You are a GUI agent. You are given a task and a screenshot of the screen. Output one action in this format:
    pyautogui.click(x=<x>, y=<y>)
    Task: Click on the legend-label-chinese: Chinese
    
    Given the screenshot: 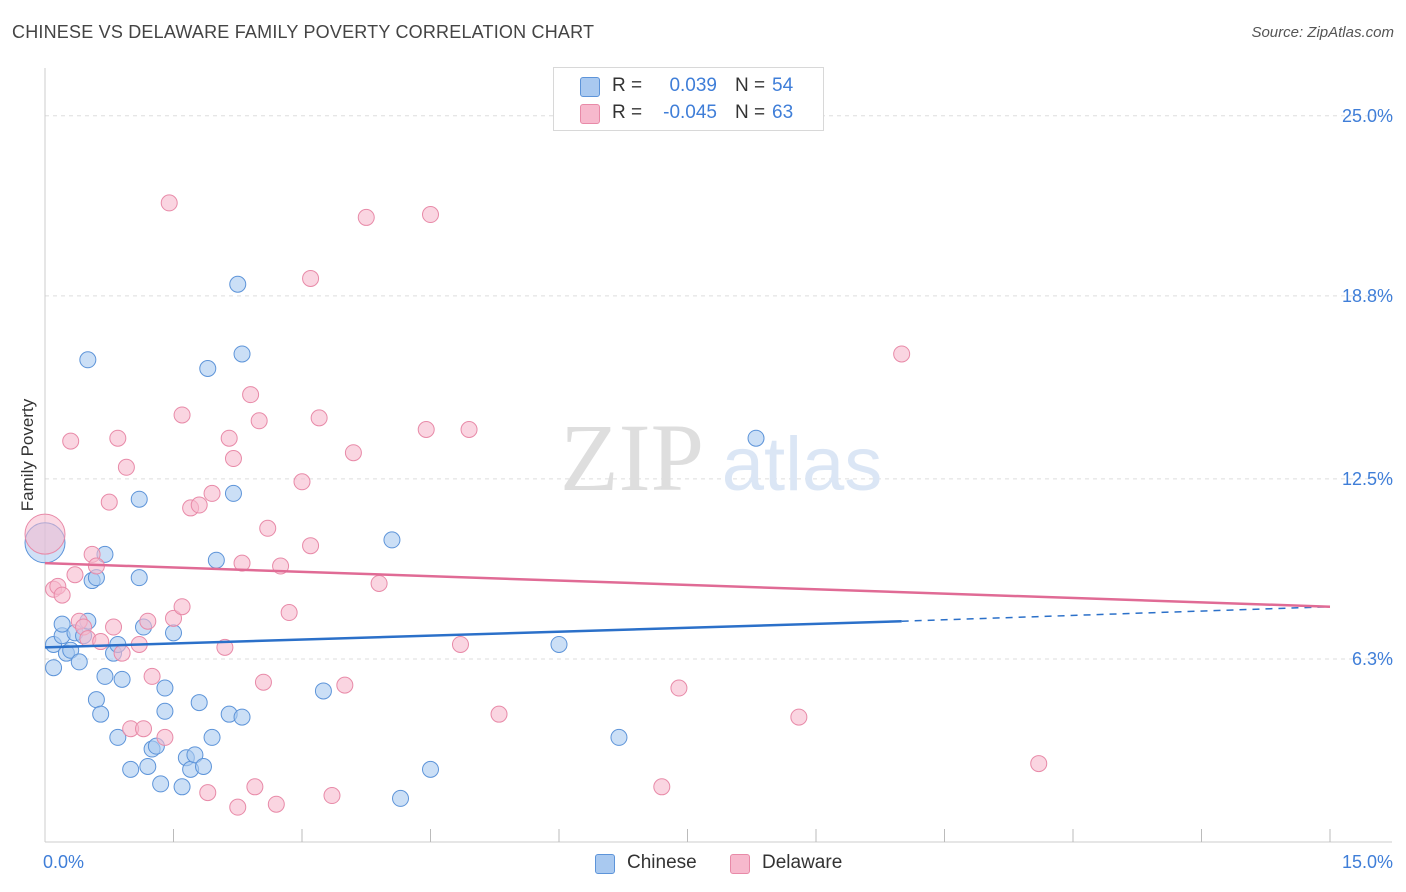 What is the action you would take?
    pyautogui.click(x=662, y=862)
    